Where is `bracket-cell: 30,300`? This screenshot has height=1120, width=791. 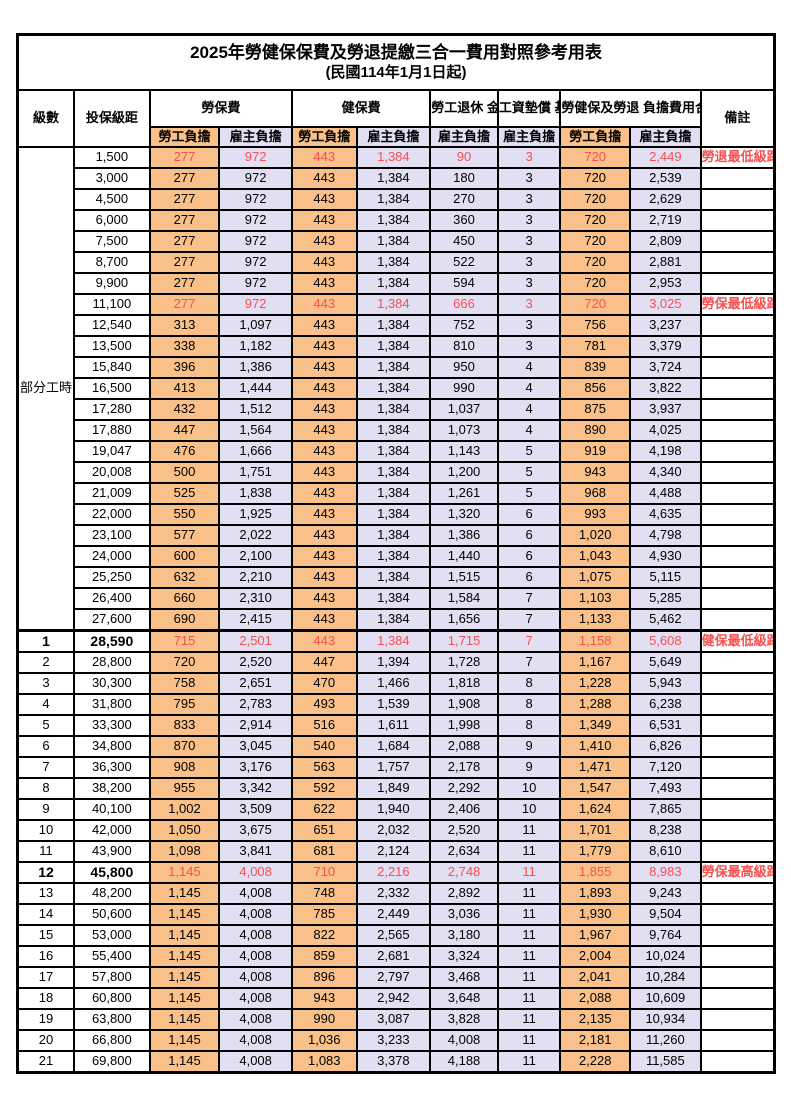 bracket-cell: 30,300 is located at coordinates (112, 683).